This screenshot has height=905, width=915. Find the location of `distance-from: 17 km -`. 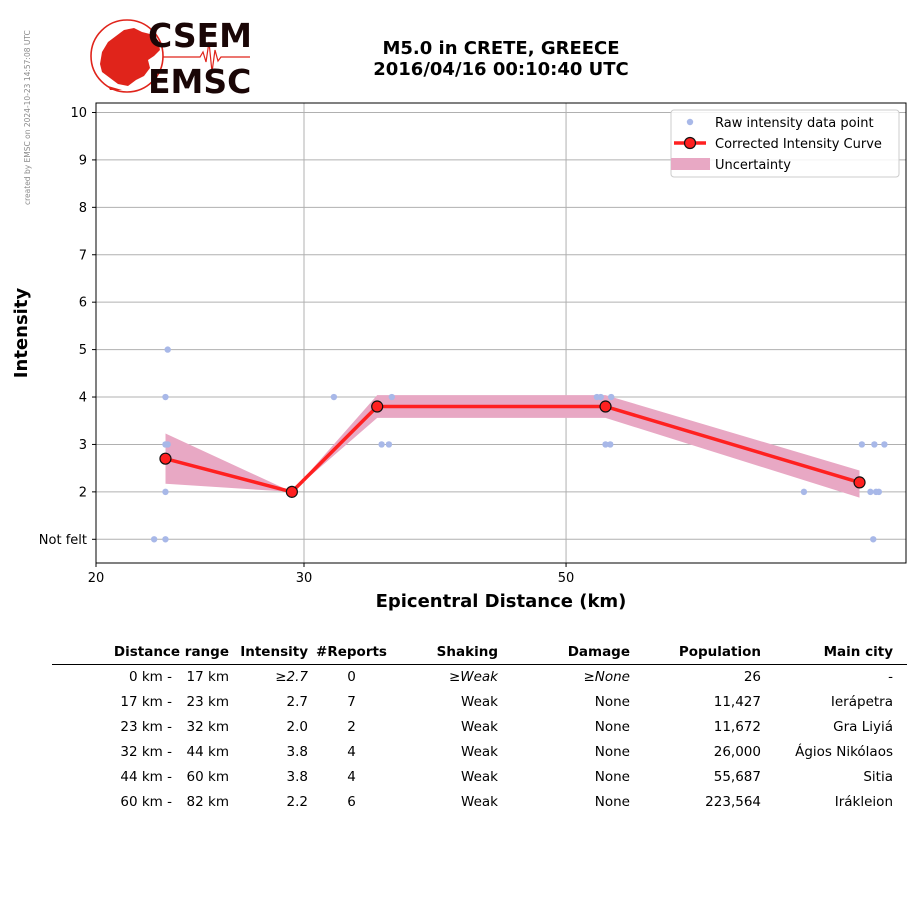

distance-from: 17 km - is located at coordinates (146, 702).